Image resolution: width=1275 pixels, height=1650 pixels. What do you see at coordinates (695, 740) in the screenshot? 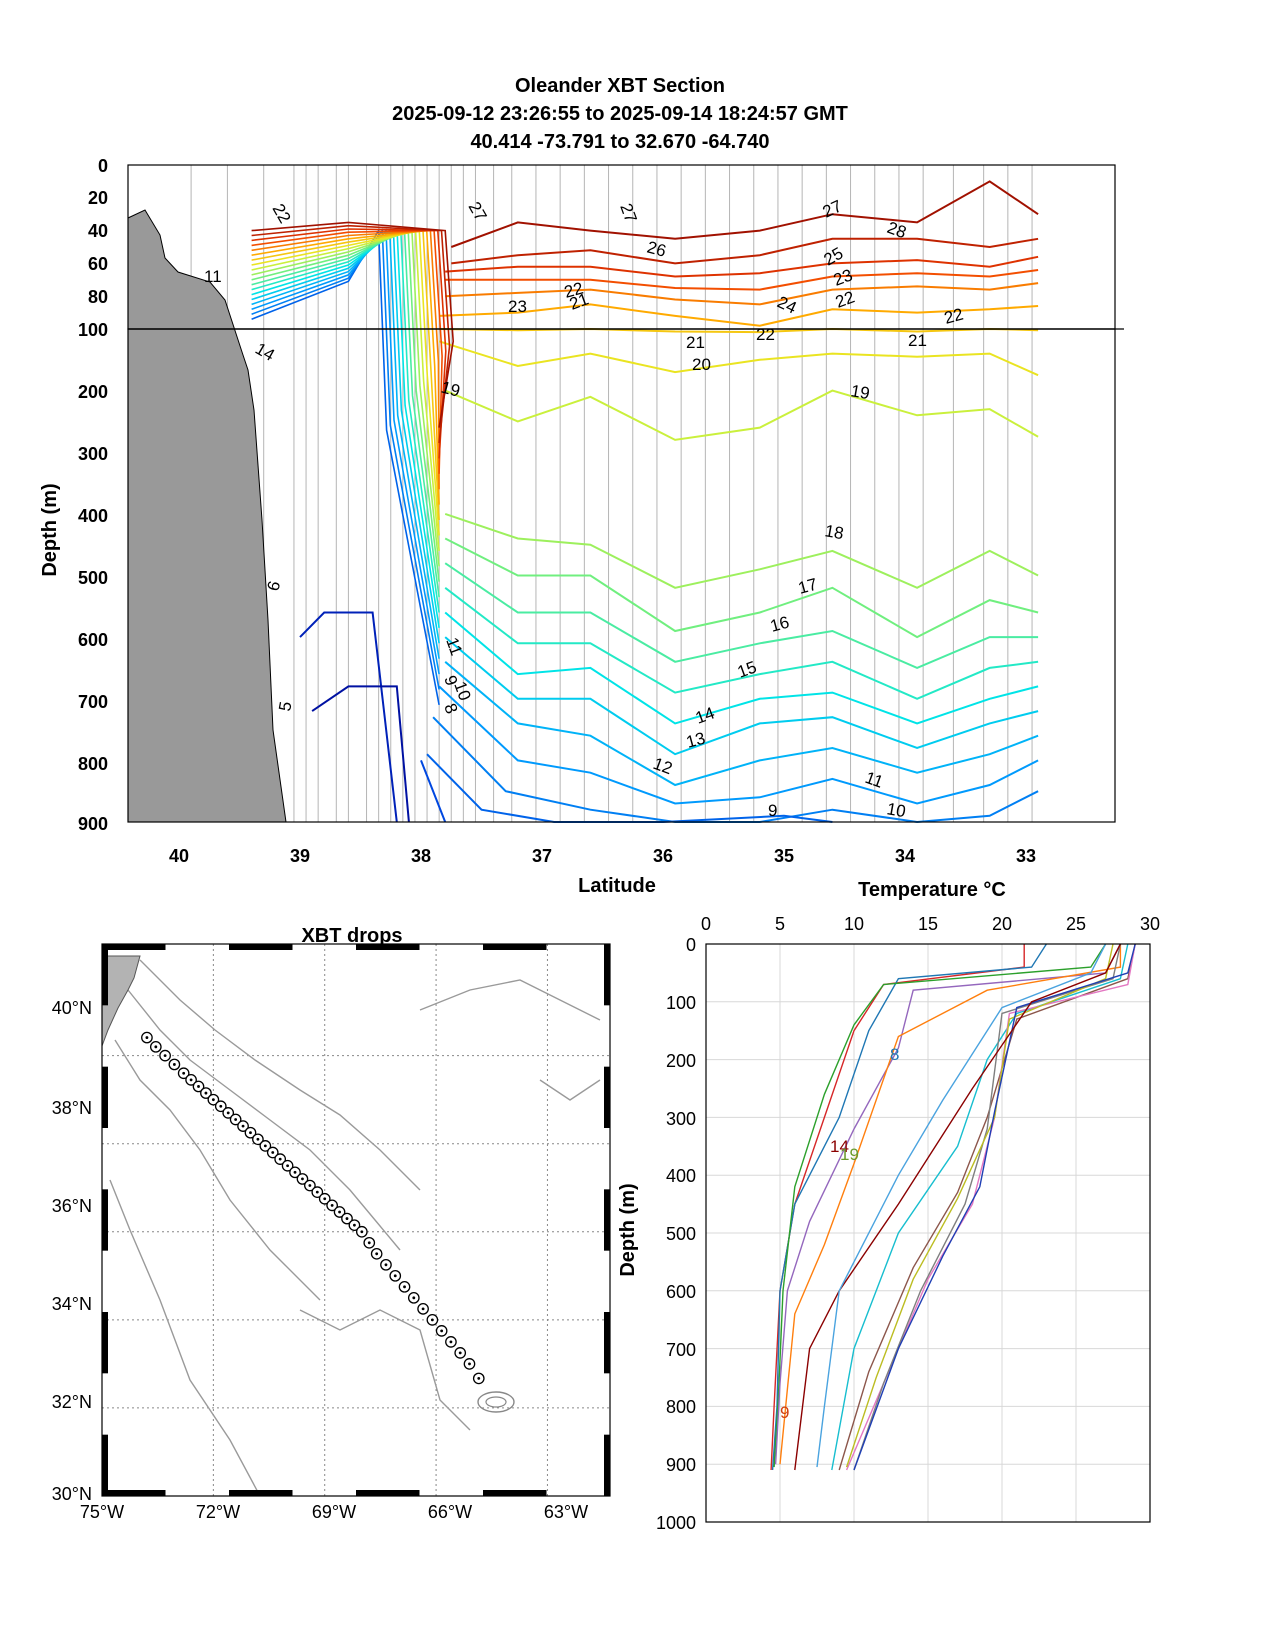
I see `contour-label-13: 13` at bounding box center [695, 740].